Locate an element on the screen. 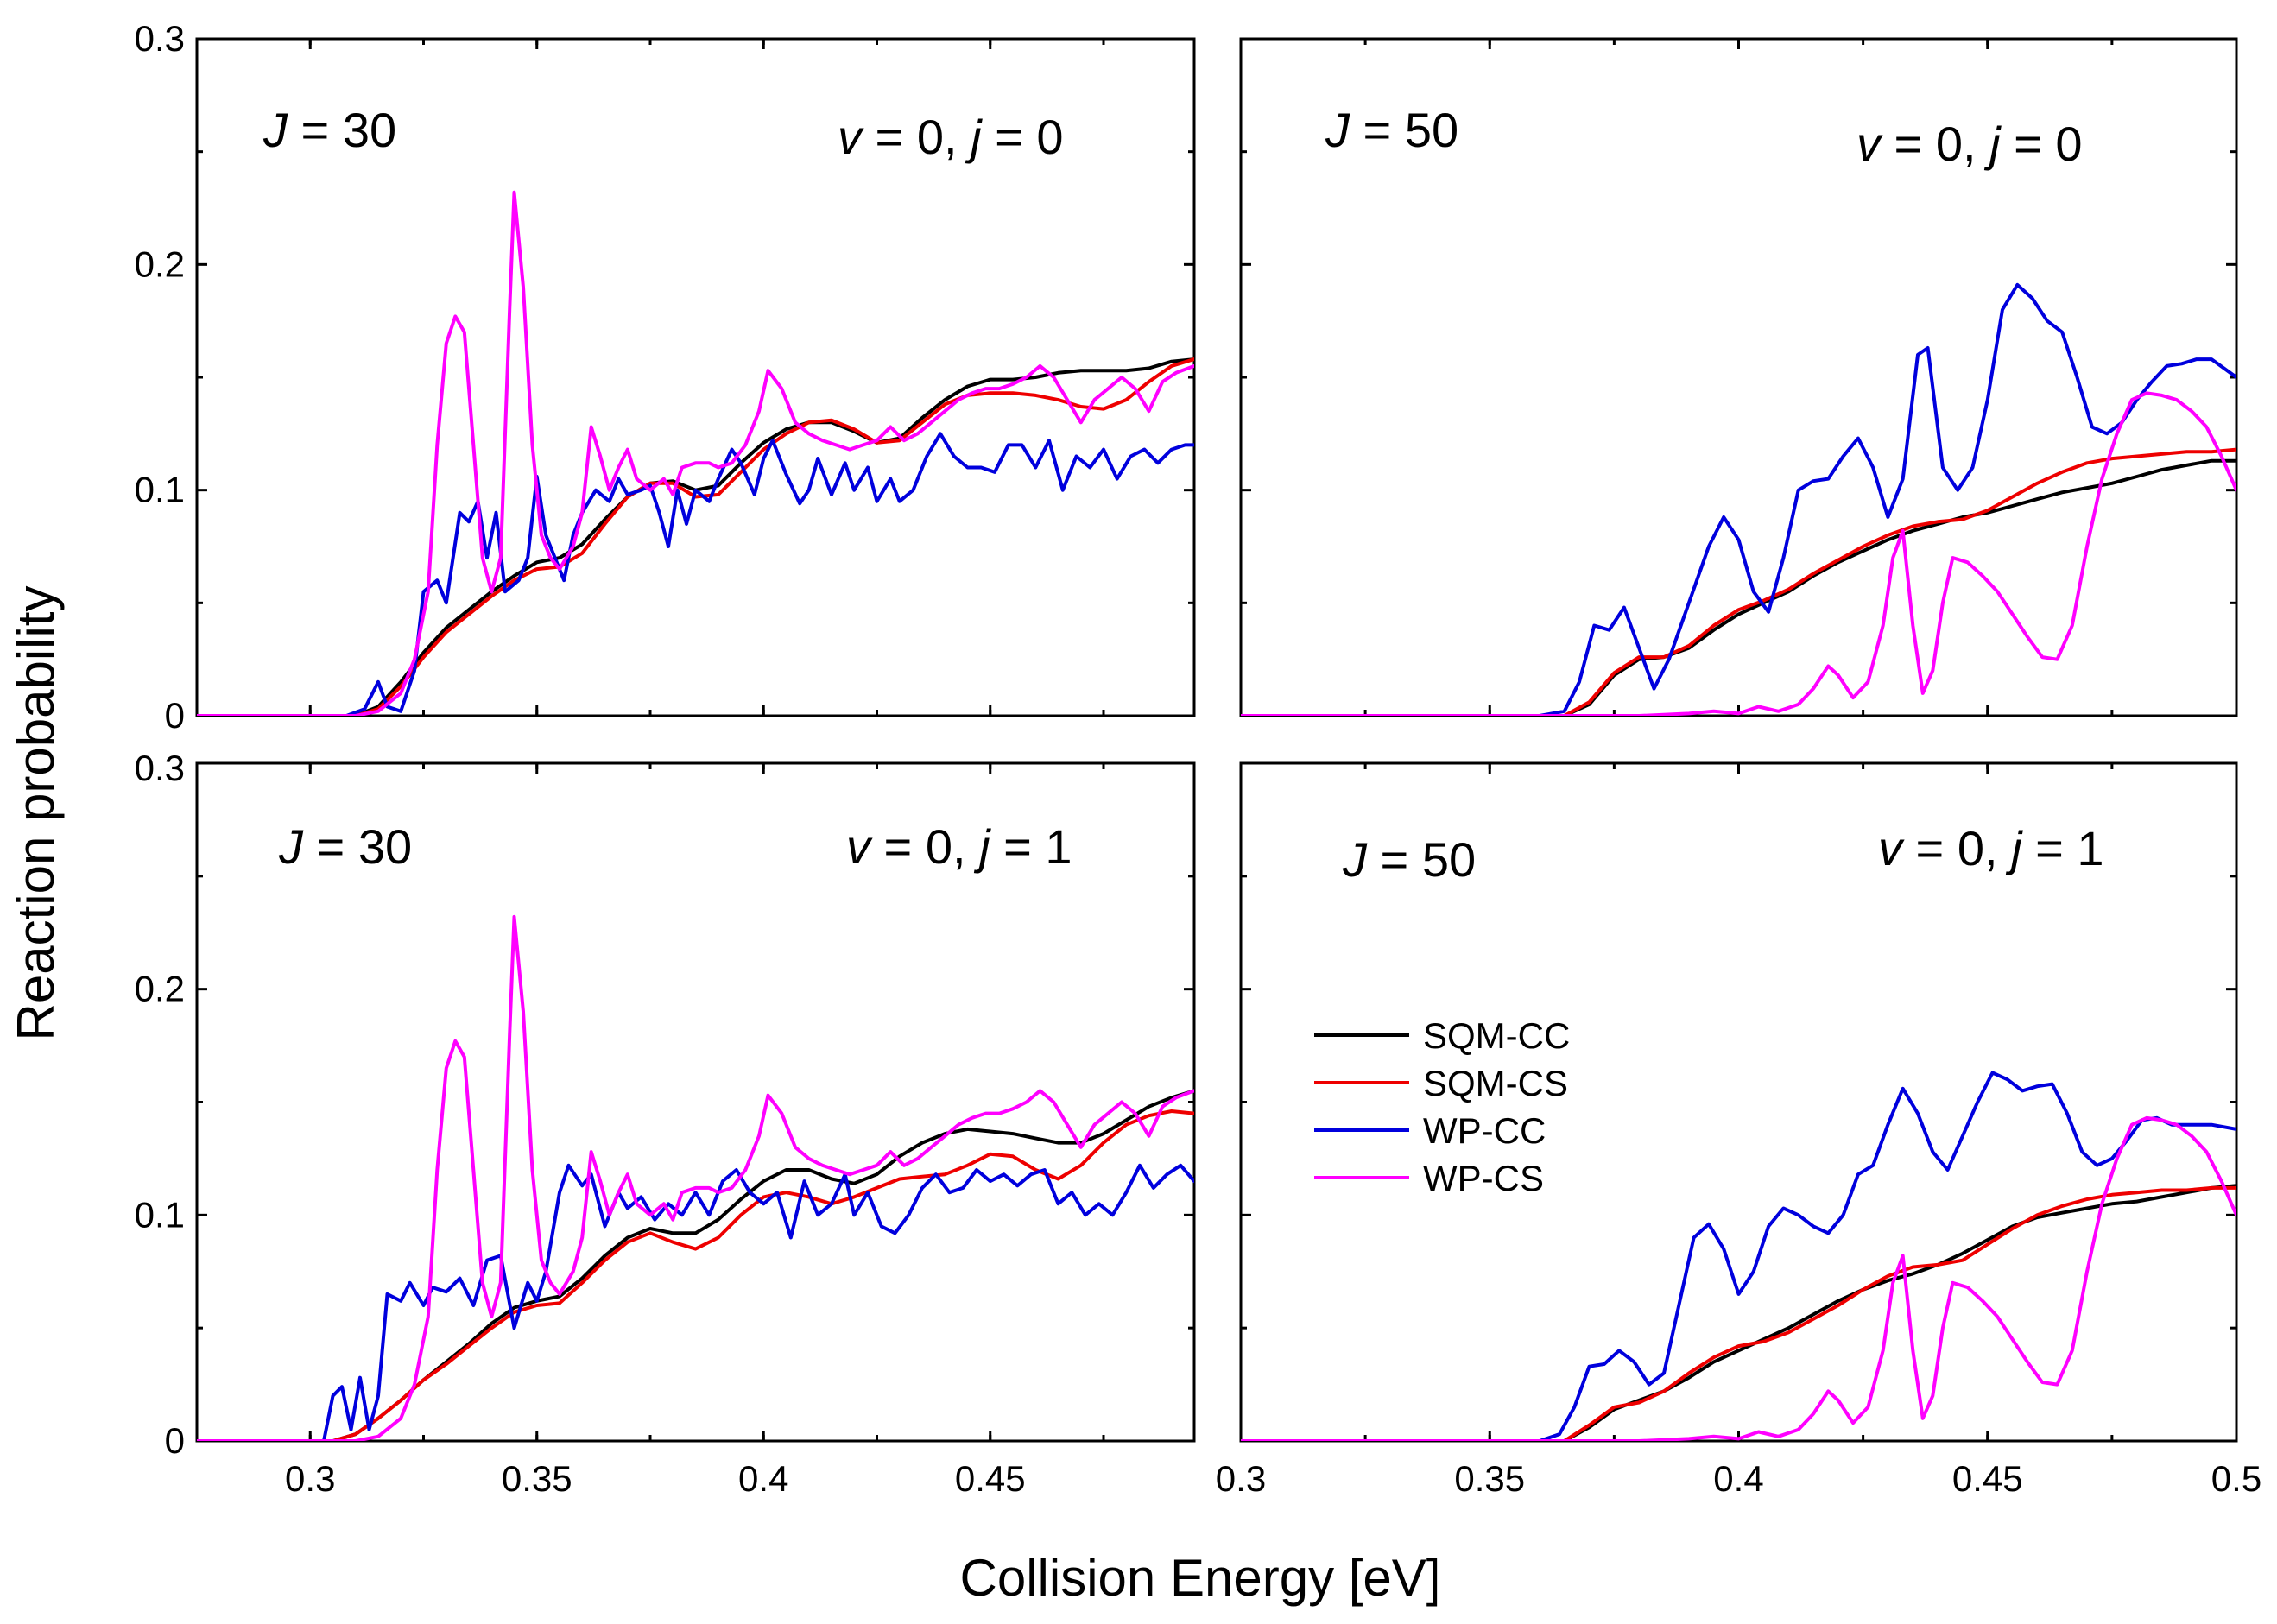 This screenshot has width=2277, height=1624. legend-label-wp-cc: WP-CC is located at coordinates (1484, 1130).